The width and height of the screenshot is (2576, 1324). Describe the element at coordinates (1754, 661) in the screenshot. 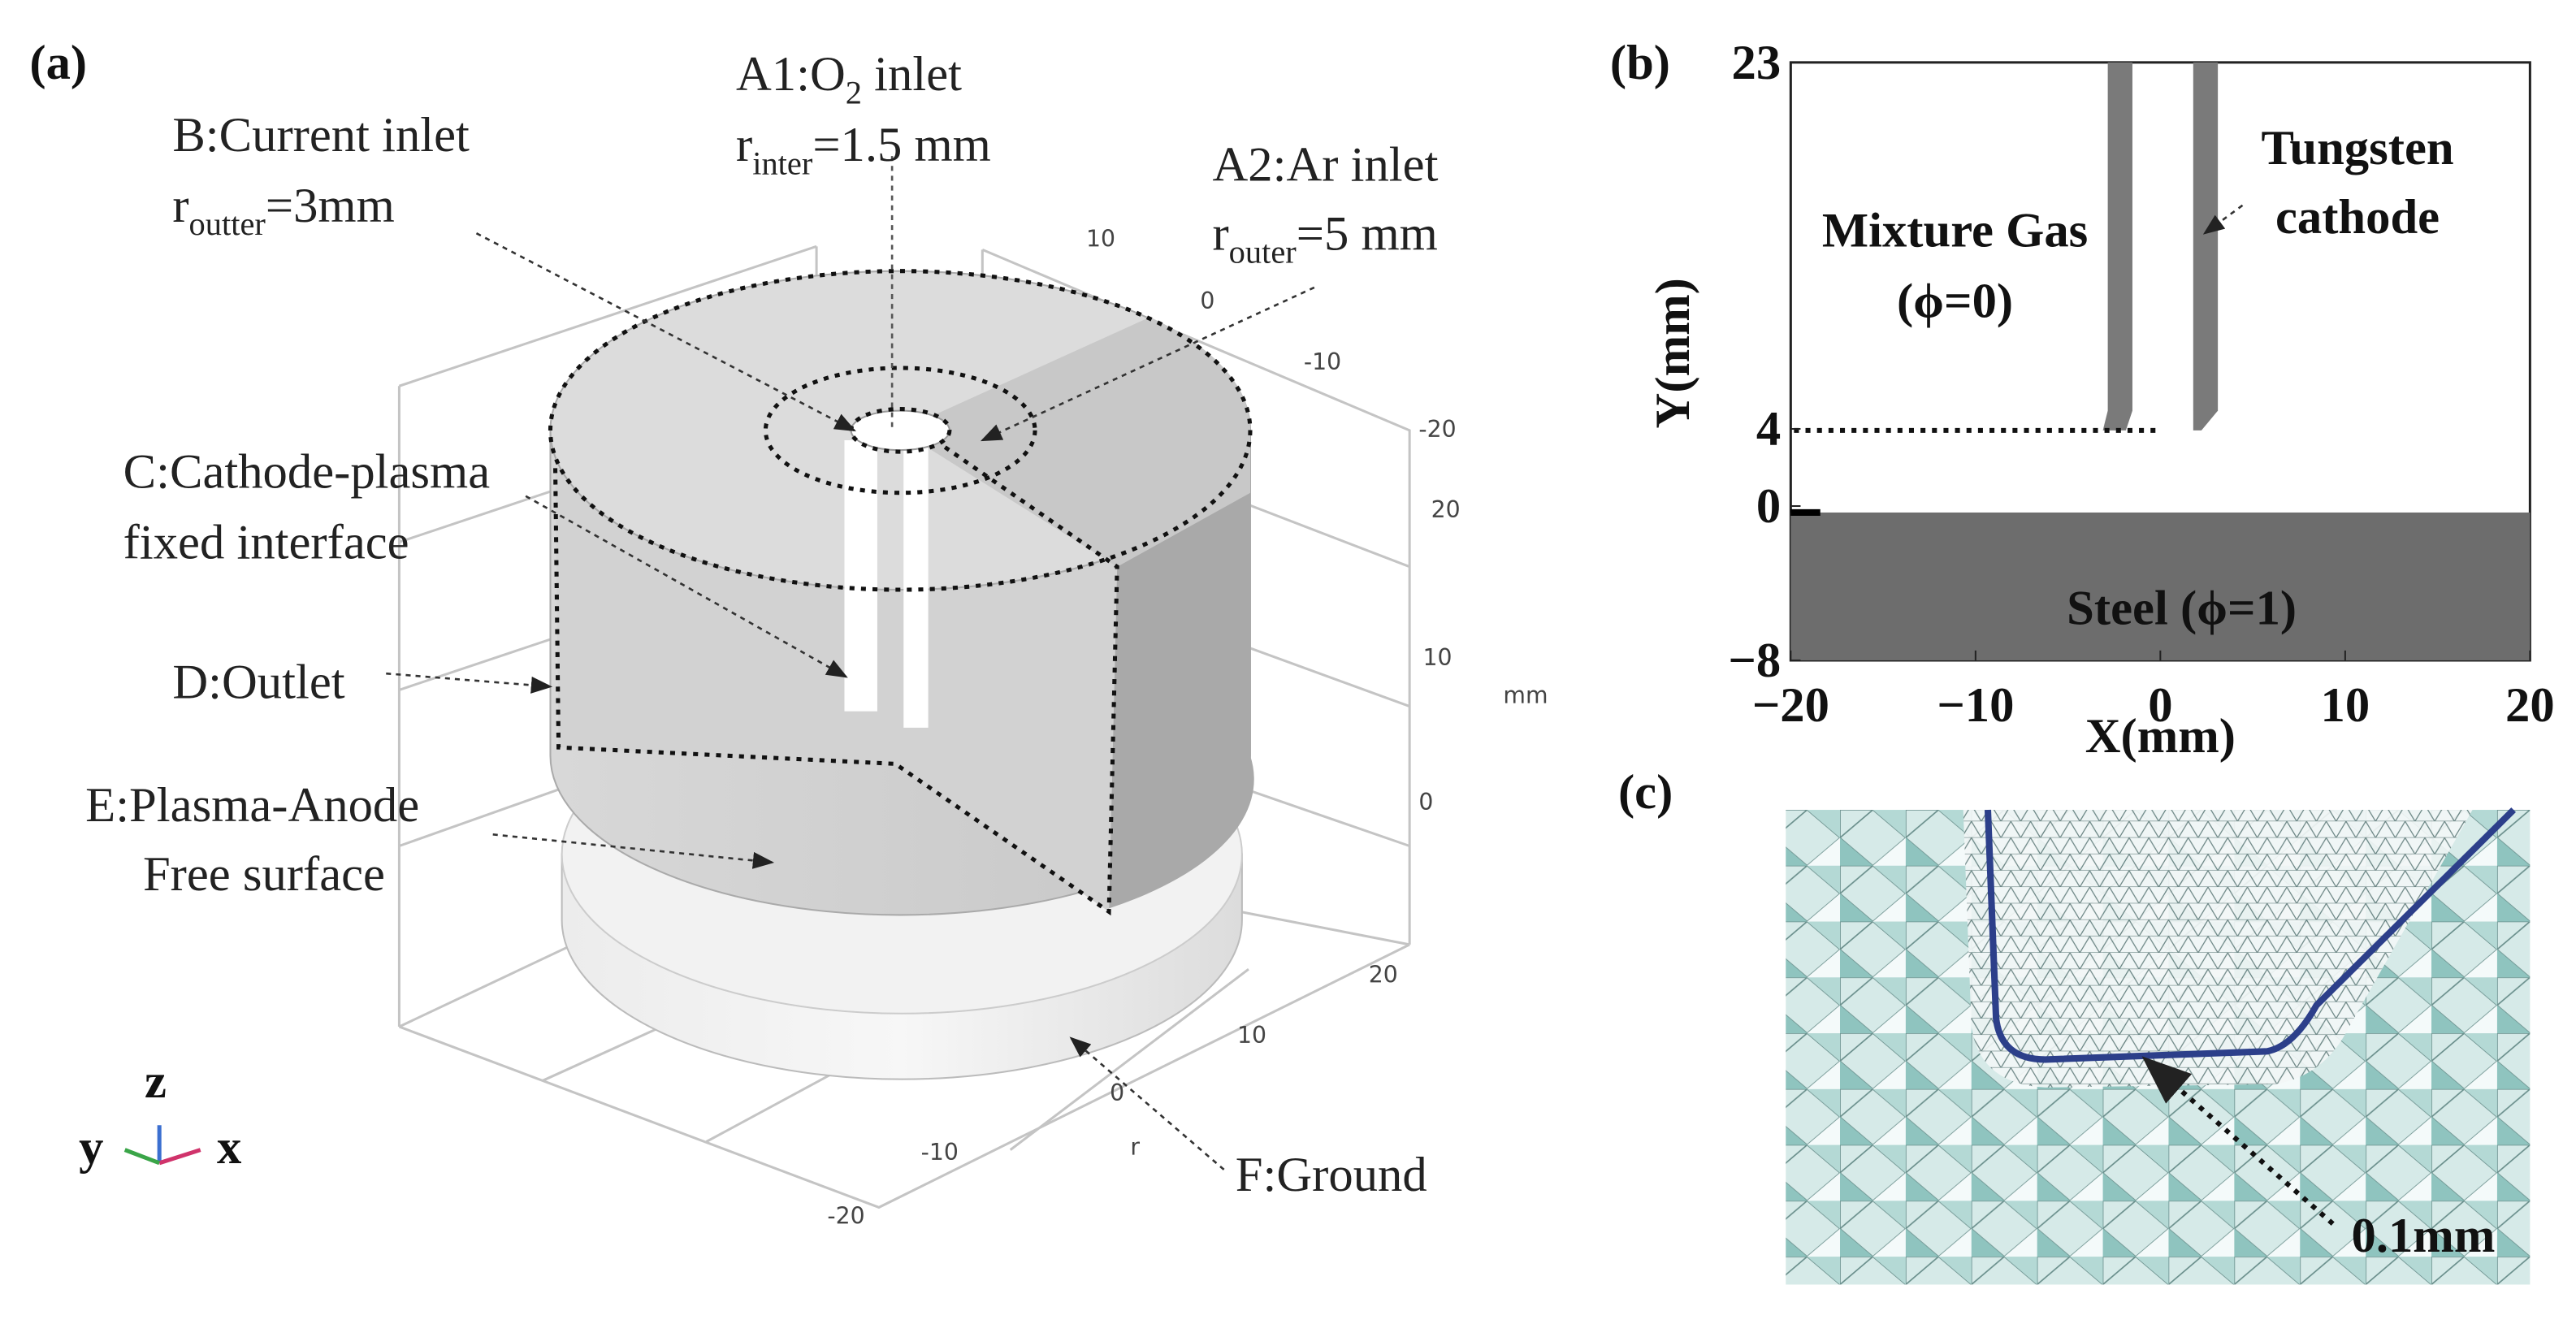

I see `y-tick-label: −8` at that location.